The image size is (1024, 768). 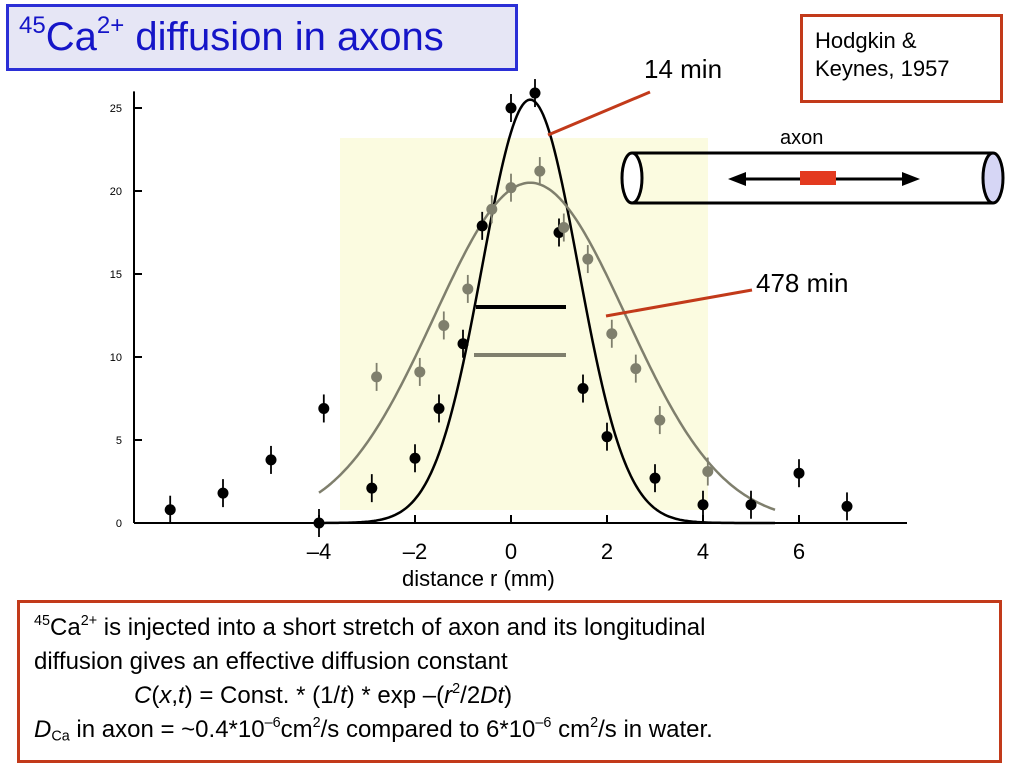 I want to click on leader-line-14min, so click(x=599, y=113).